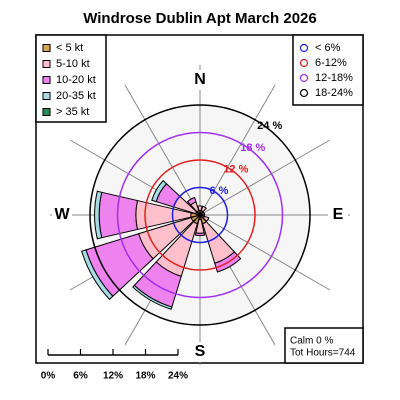  What do you see at coordinates (48, 376) in the screenshot?
I see `scale-tick-label: 0%` at bounding box center [48, 376].